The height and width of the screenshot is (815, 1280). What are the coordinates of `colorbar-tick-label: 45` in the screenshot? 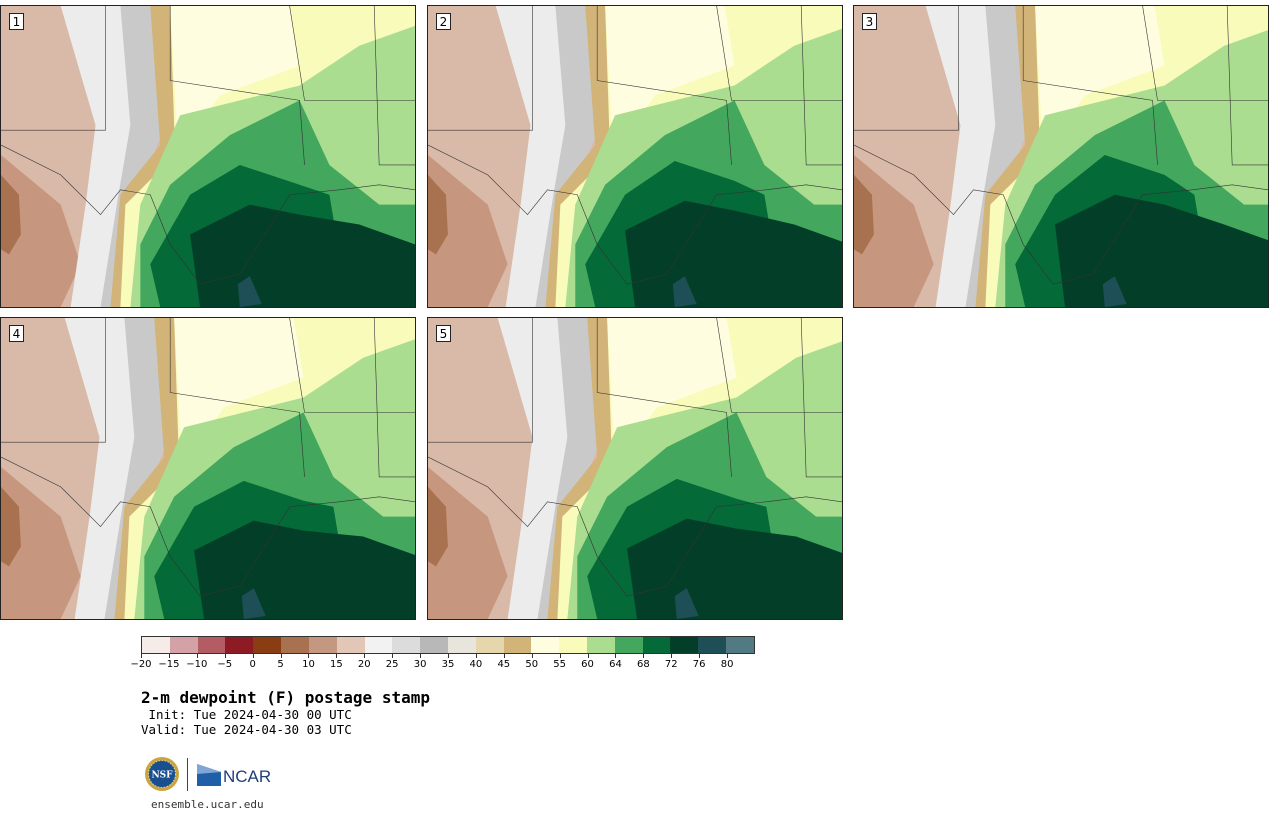 It's located at (504, 664).